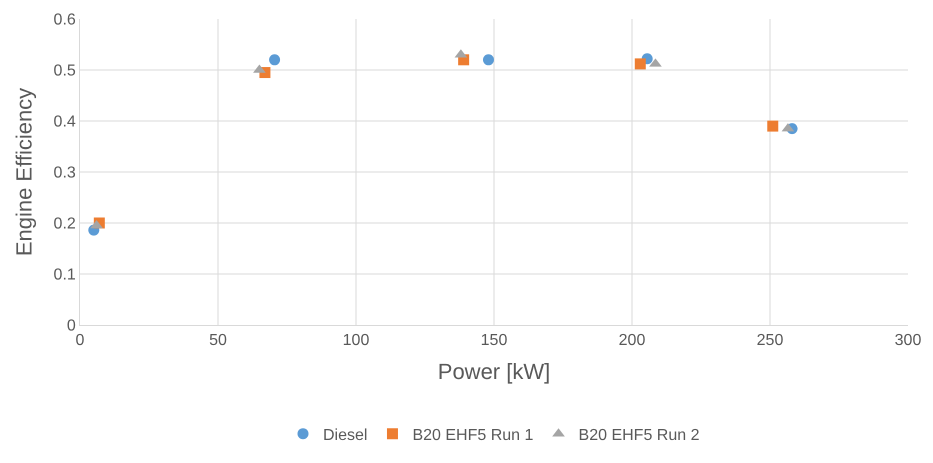 The image size is (933, 463). What do you see at coordinates (494, 341) in the screenshot?
I see `x-tick-label: 150` at bounding box center [494, 341].